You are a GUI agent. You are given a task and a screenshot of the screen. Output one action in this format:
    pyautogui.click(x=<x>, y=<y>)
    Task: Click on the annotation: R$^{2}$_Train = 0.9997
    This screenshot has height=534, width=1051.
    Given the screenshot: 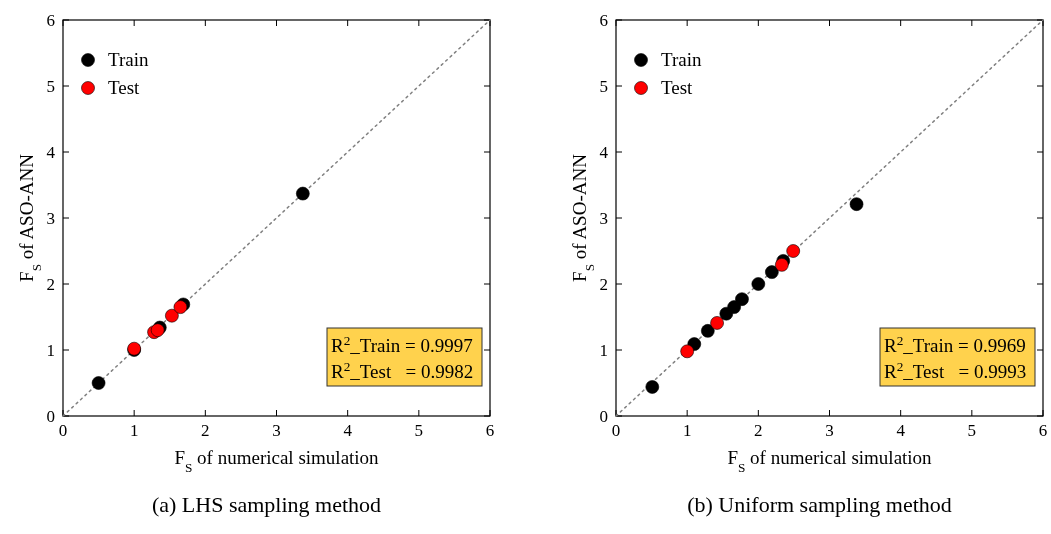 What is the action you would take?
    pyautogui.click(x=402, y=344)
    